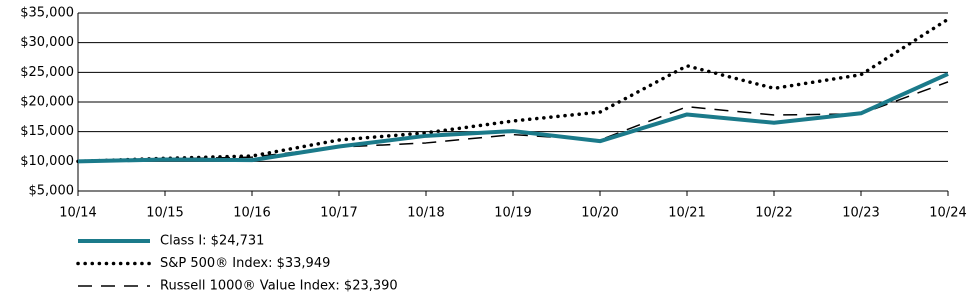 The height and width of the screenshot is (308, 975). I want to click on y-tick-label: $5,000, so click(52, 191).